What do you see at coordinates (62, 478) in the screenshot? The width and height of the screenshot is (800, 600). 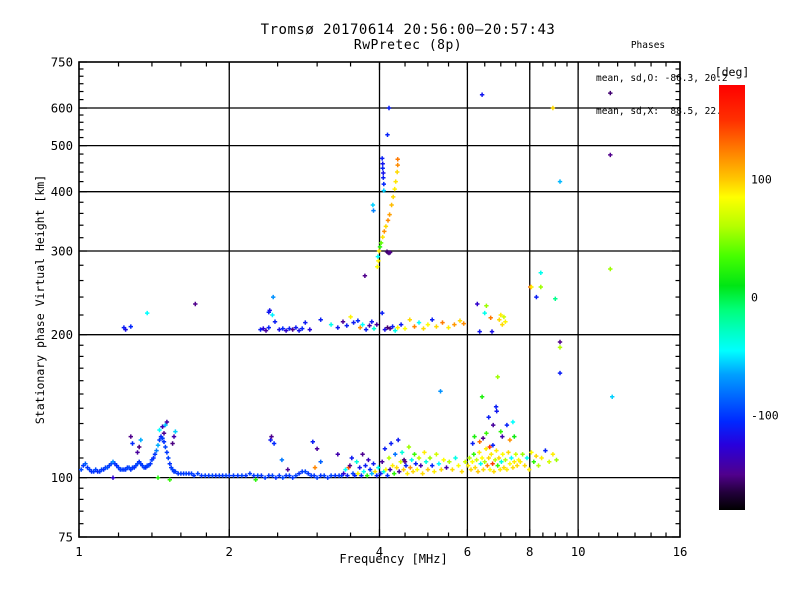 I see `y-tick-label: 100` at bounding box center [62, 478].